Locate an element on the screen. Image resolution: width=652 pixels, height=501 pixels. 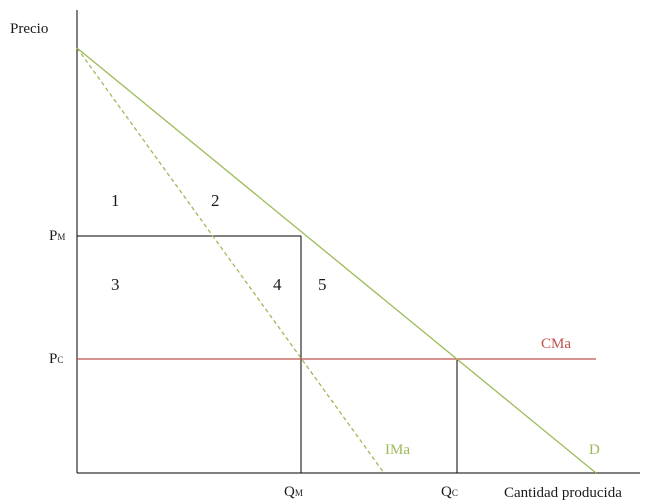
region-2-label: 2 is located at coordinates (215, 200).